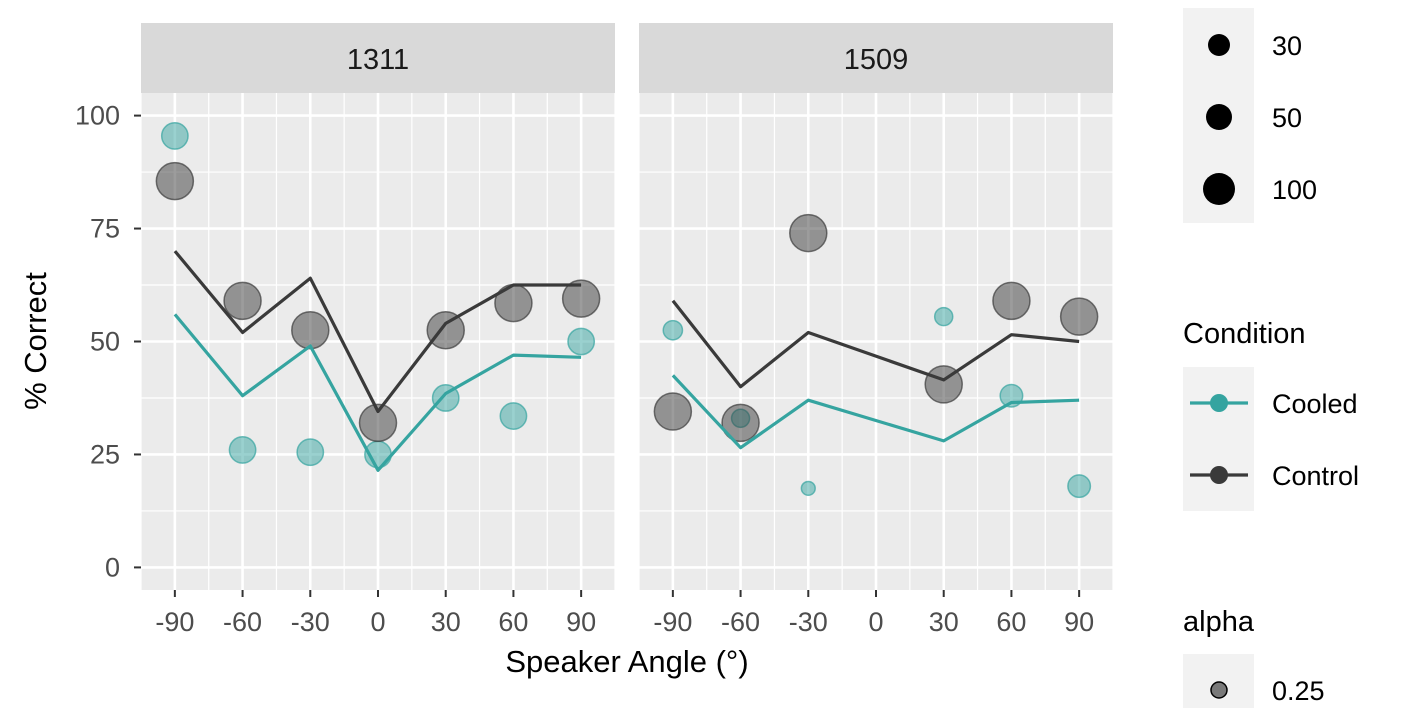 This screenshot has width=1417, height=708. What do you see at coordinates (1219, 690) in the screenshot?
I see `legend-alpha-key` at bounding box center [1219, 690].